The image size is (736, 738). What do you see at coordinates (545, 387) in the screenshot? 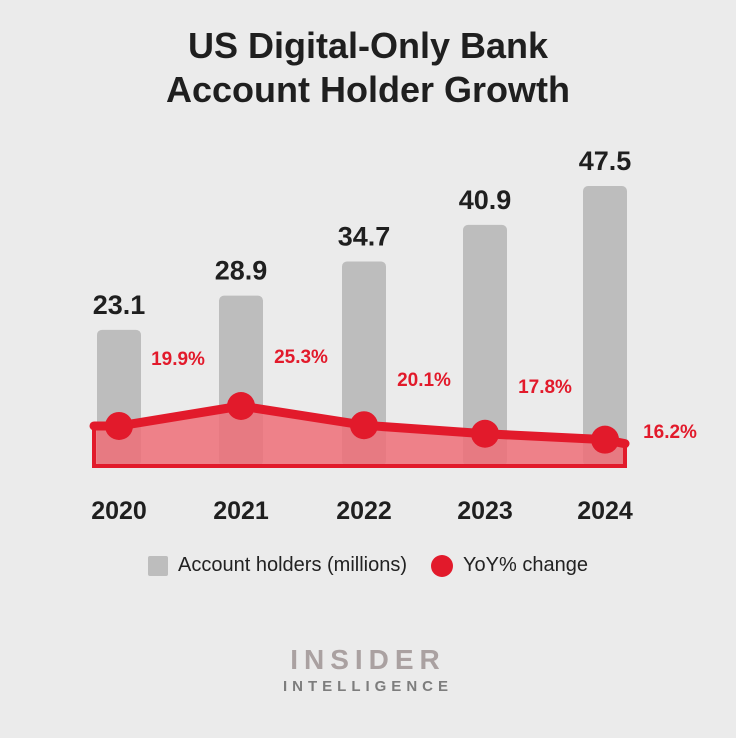
I see `yoy-value-label: 17.8%` at bounding box center [545, 387].